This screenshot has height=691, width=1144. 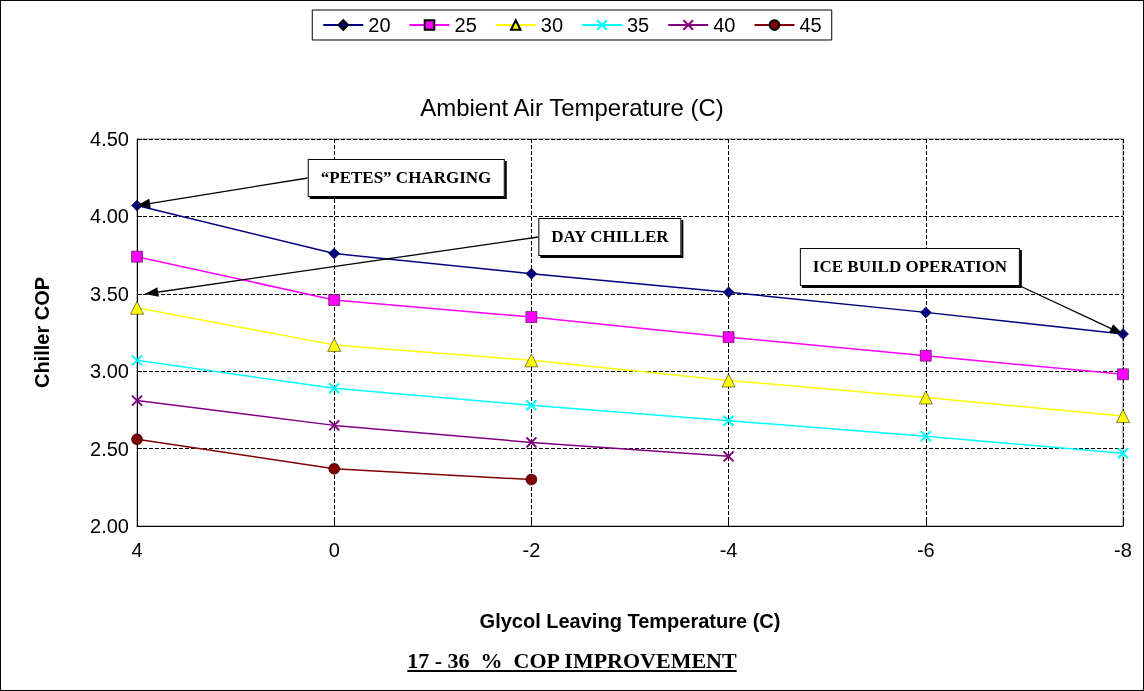 I want to click on legend-label: 30, so click(x=551, y=25).